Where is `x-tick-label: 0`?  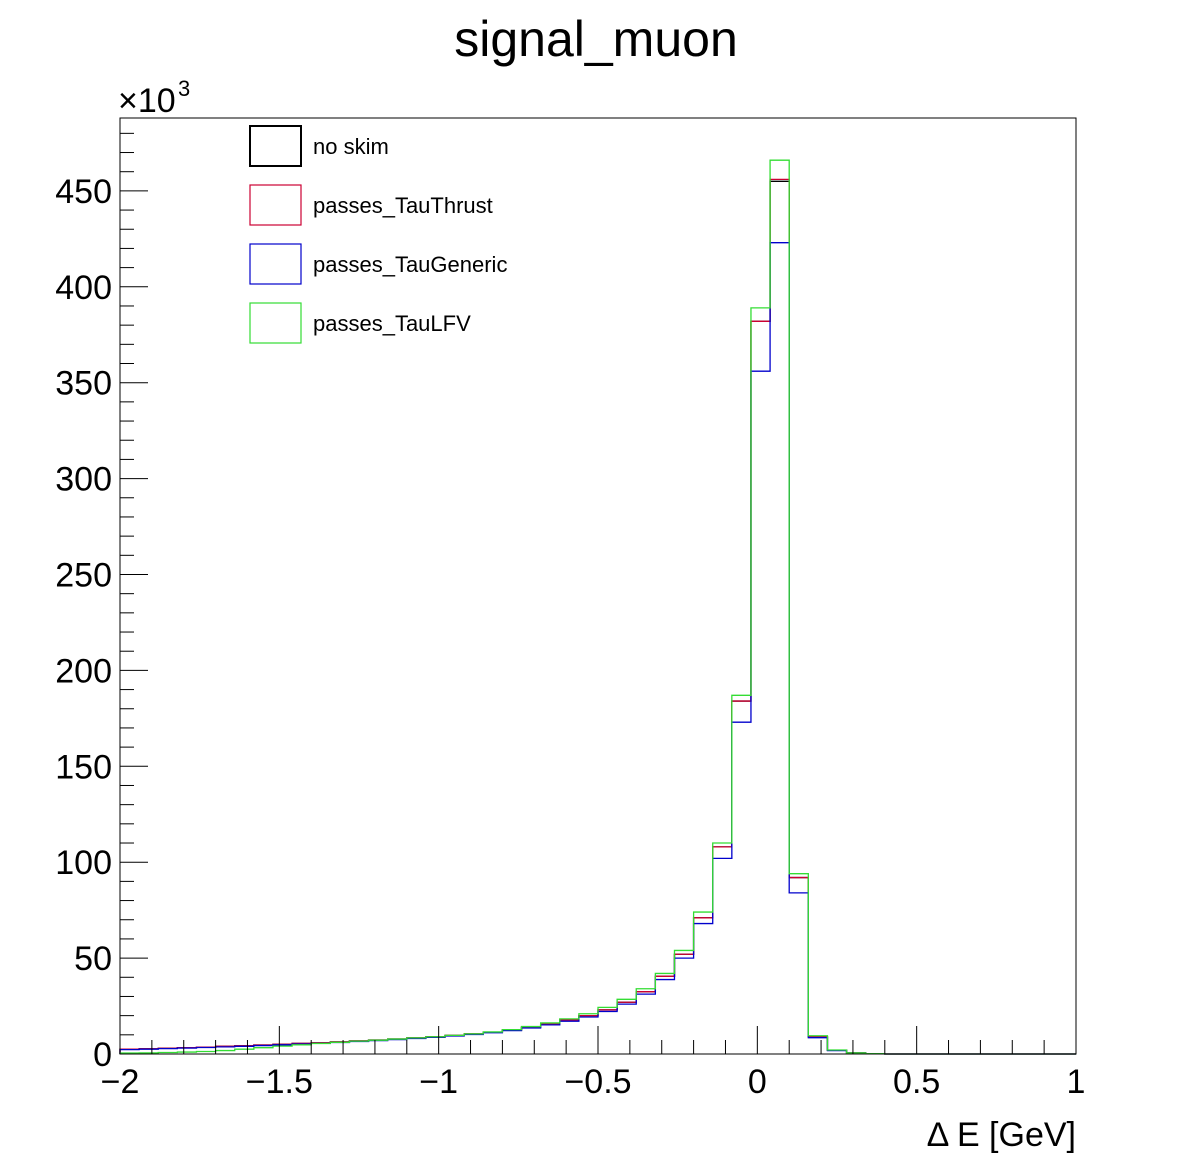 x-tick-label: 0 is located at coordinates (757, 1082).